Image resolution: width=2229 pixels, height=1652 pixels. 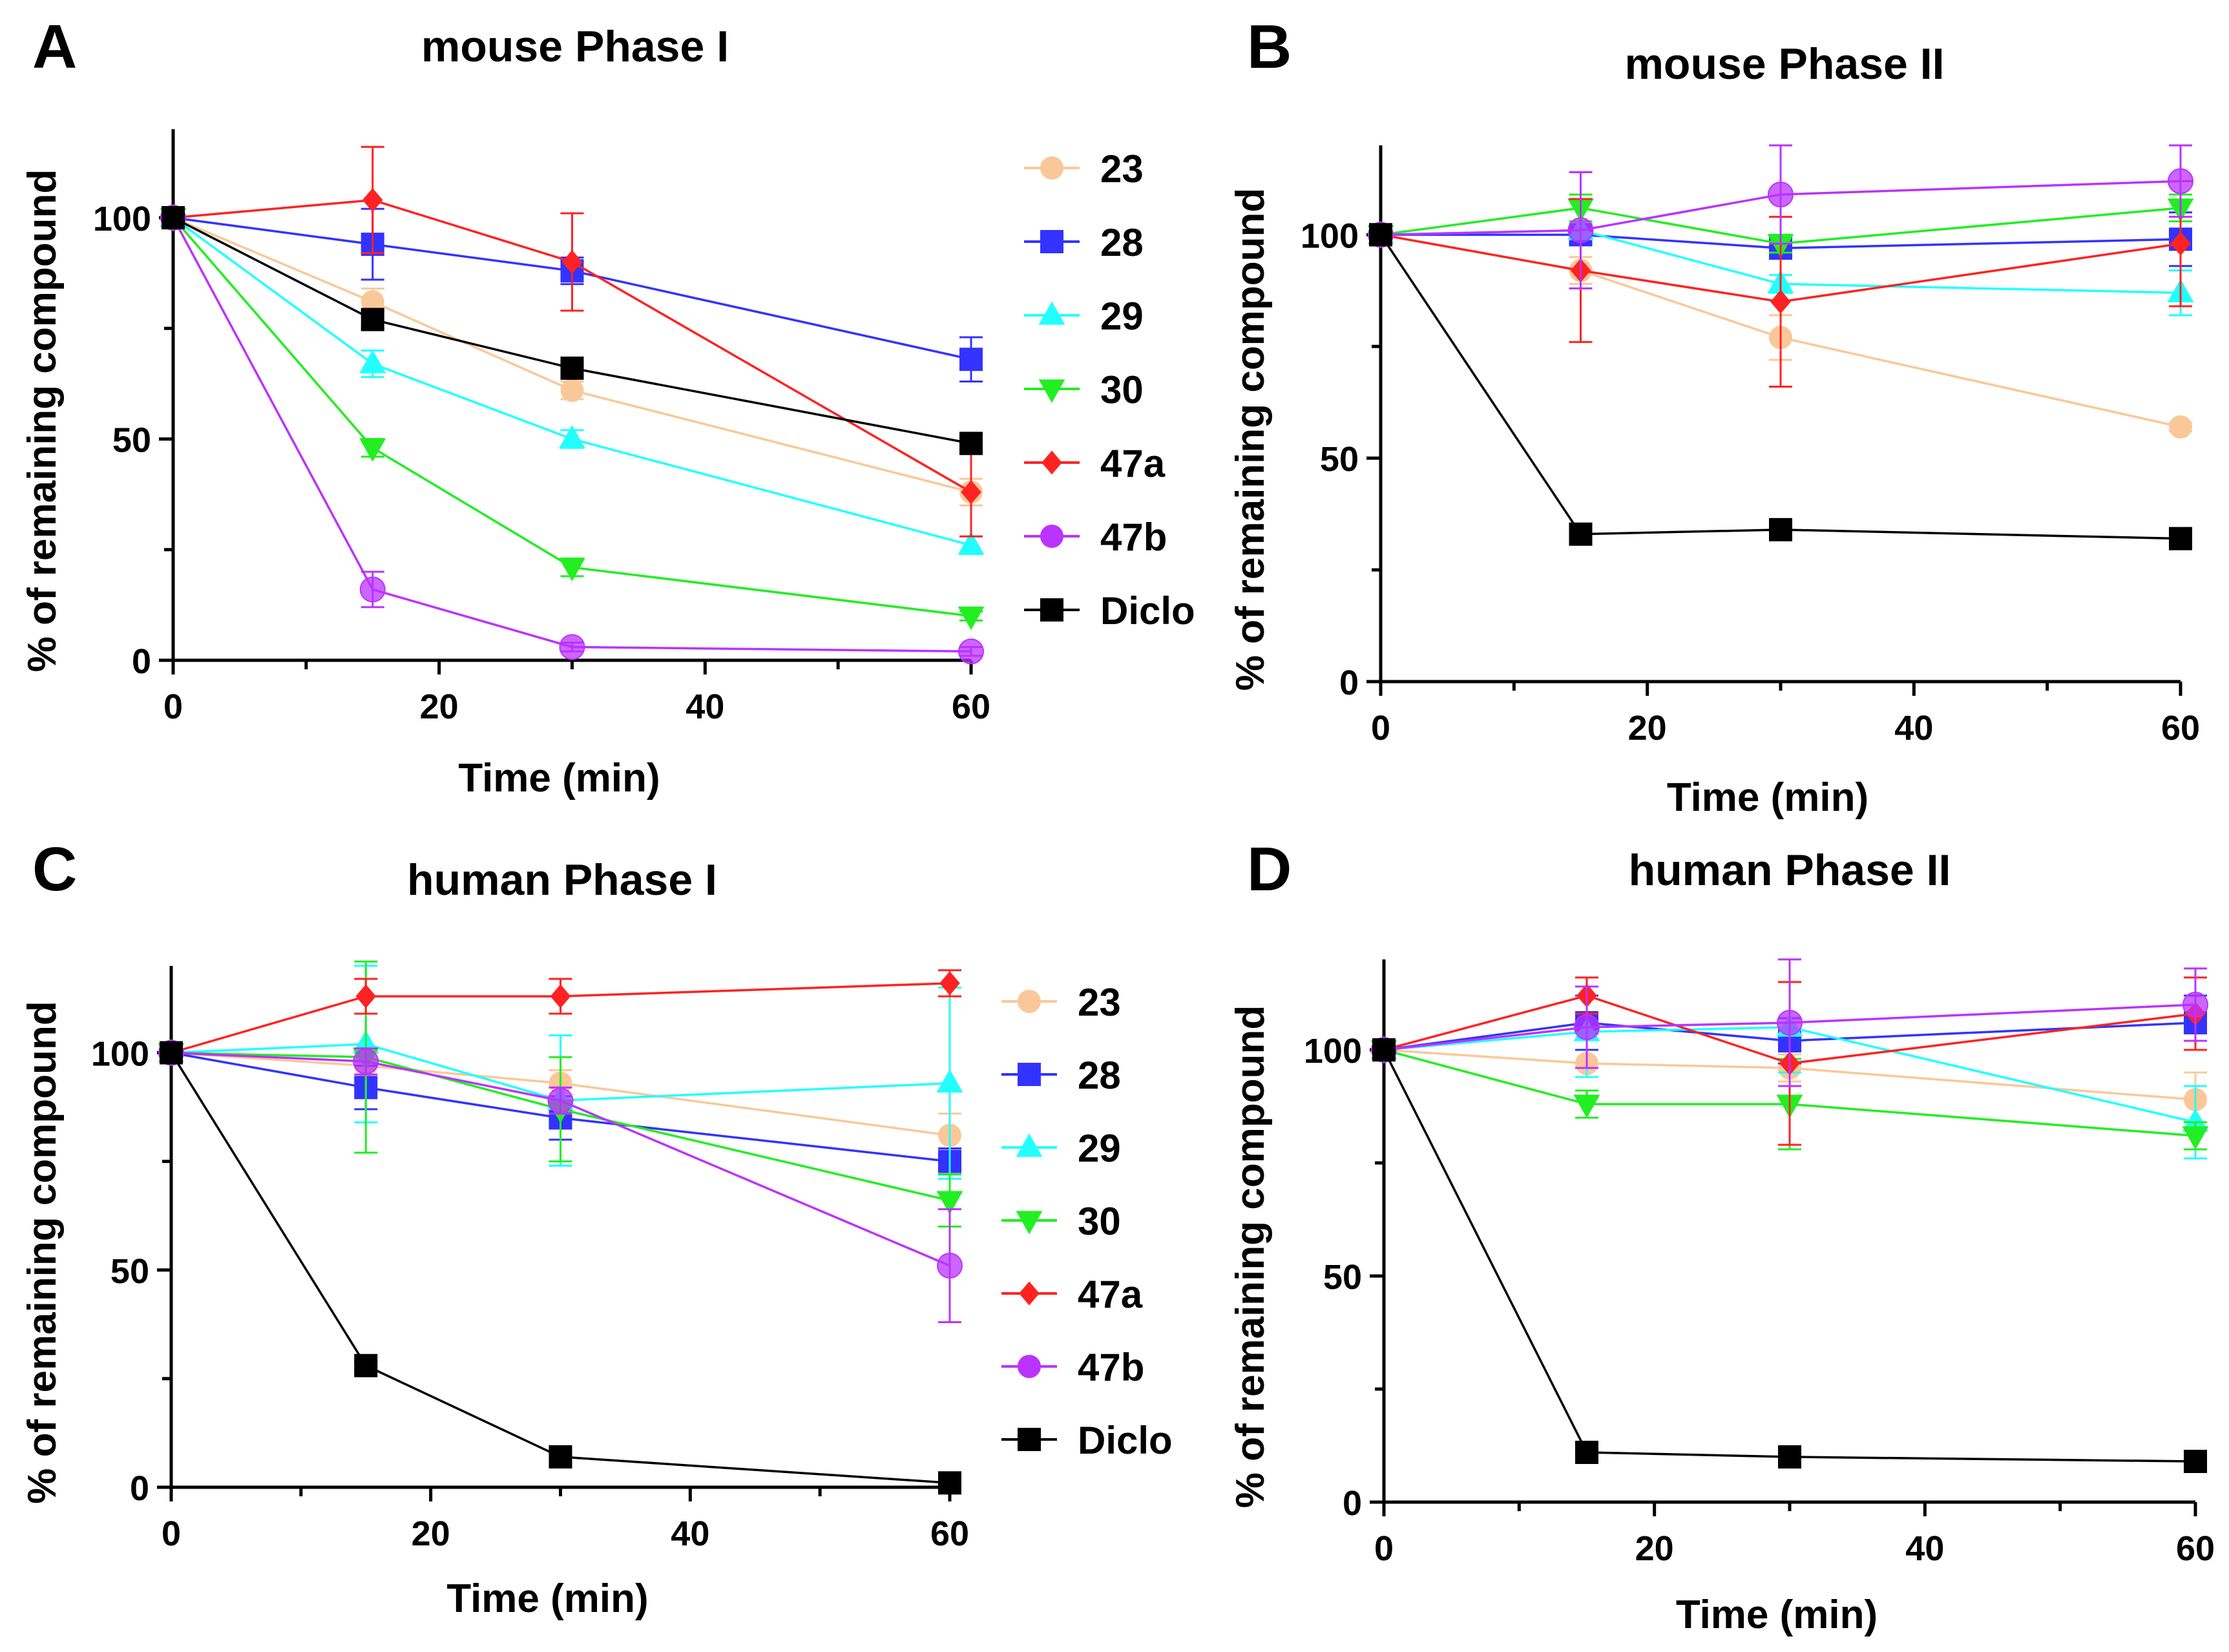 What do you see at coordinates (575, 46) in the screenshot?
I see `chart-title: mouse Phase I` at bounding box center [575, 46].